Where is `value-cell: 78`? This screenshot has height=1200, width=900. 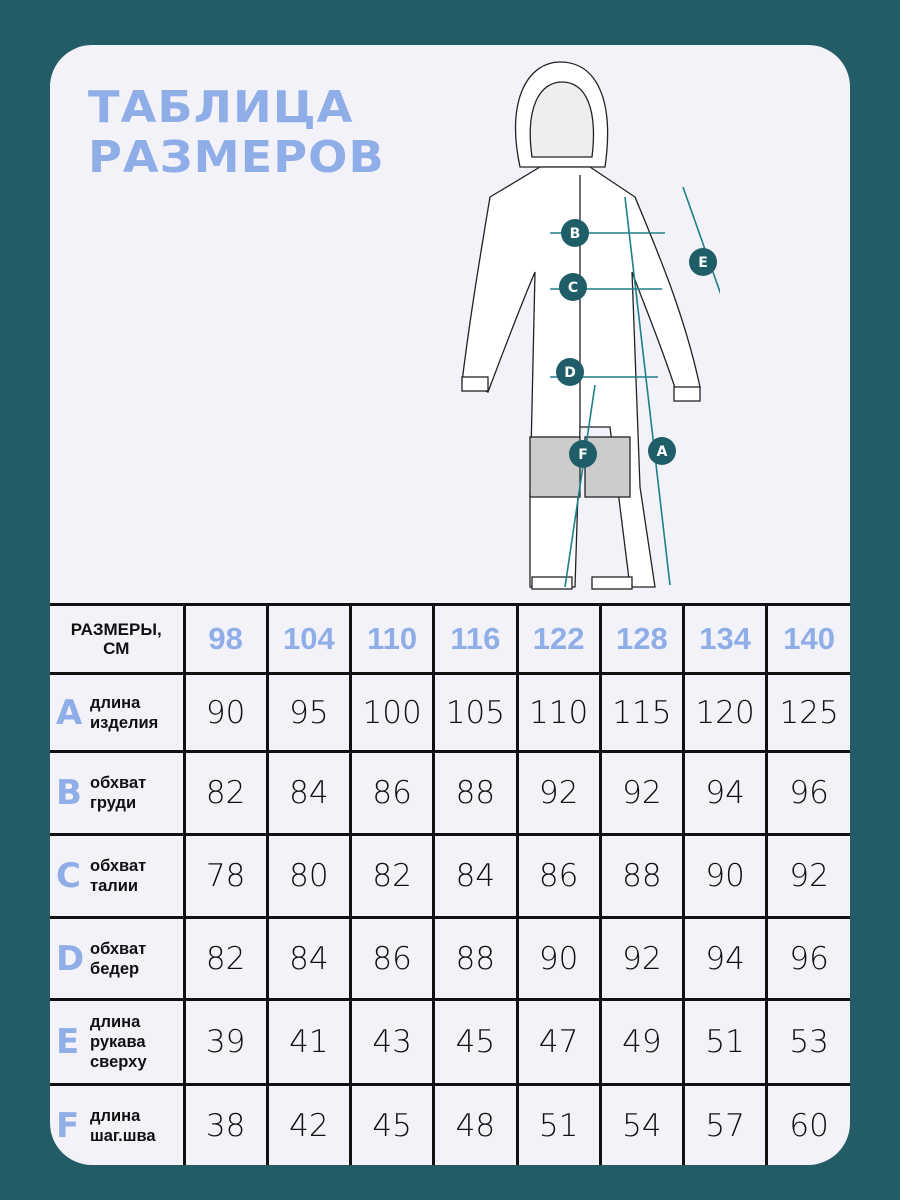 value-cell: 78 is located at coordinates (225, 876).